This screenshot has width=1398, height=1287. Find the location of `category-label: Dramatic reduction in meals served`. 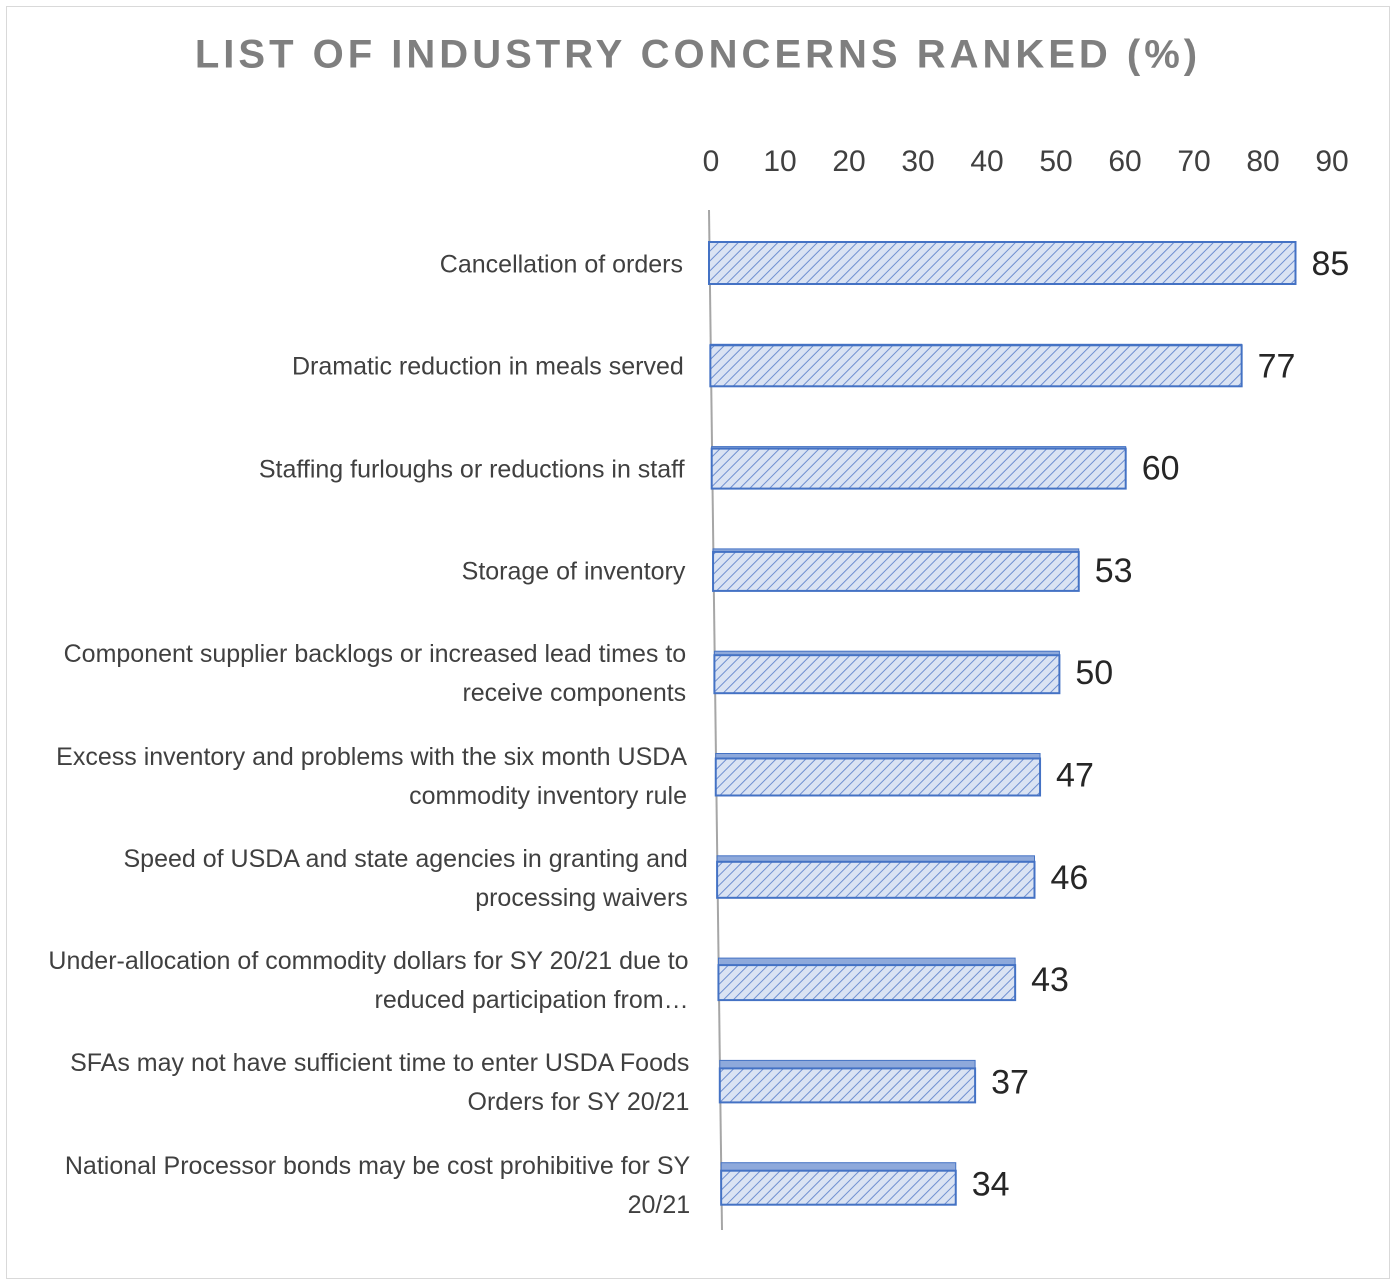

category-label: Dramatic reduction in meals served is located at coordinates (487, 366).